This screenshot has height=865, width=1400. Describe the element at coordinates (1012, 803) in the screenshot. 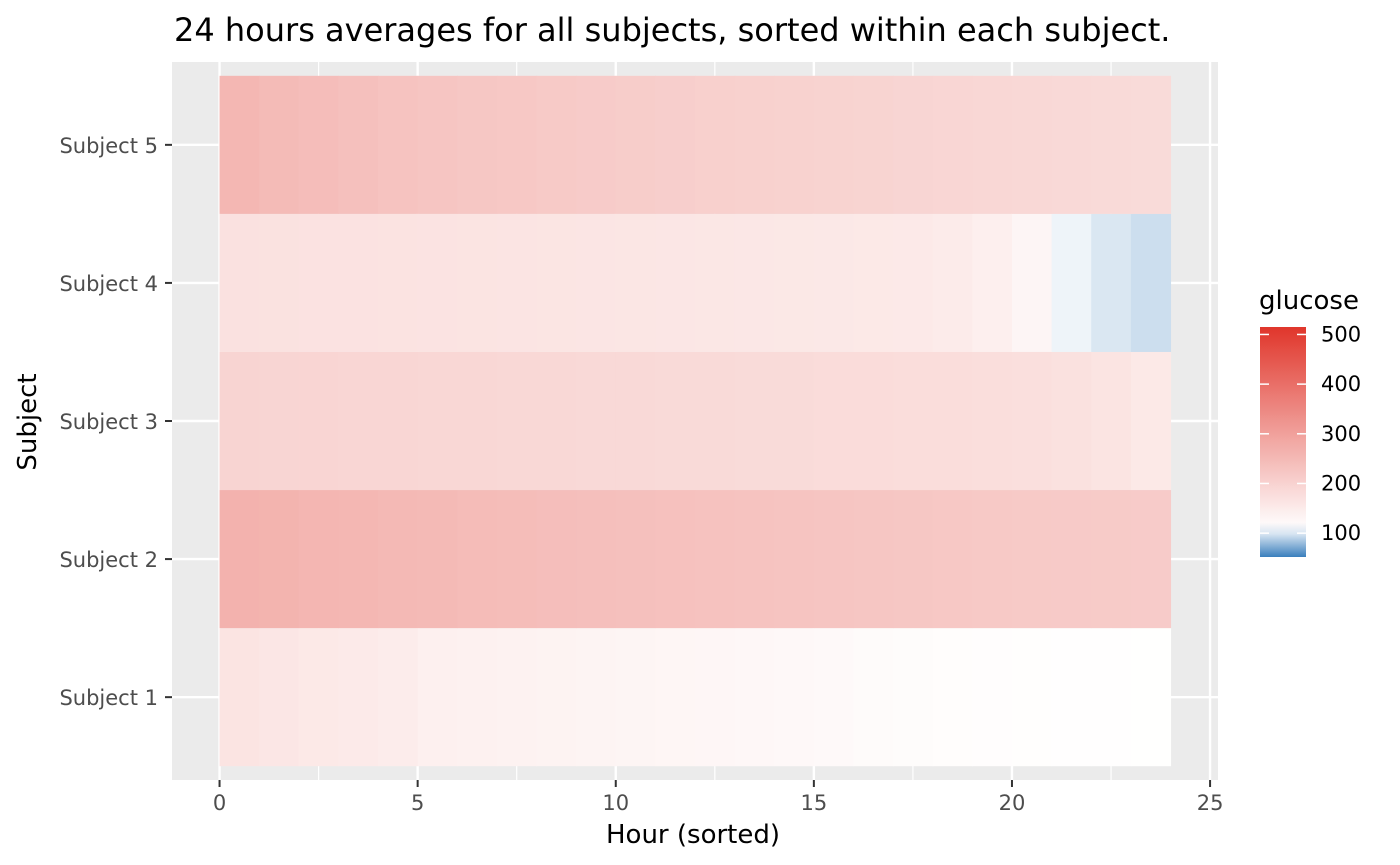

I see `x-tick-label: 20` at that location.